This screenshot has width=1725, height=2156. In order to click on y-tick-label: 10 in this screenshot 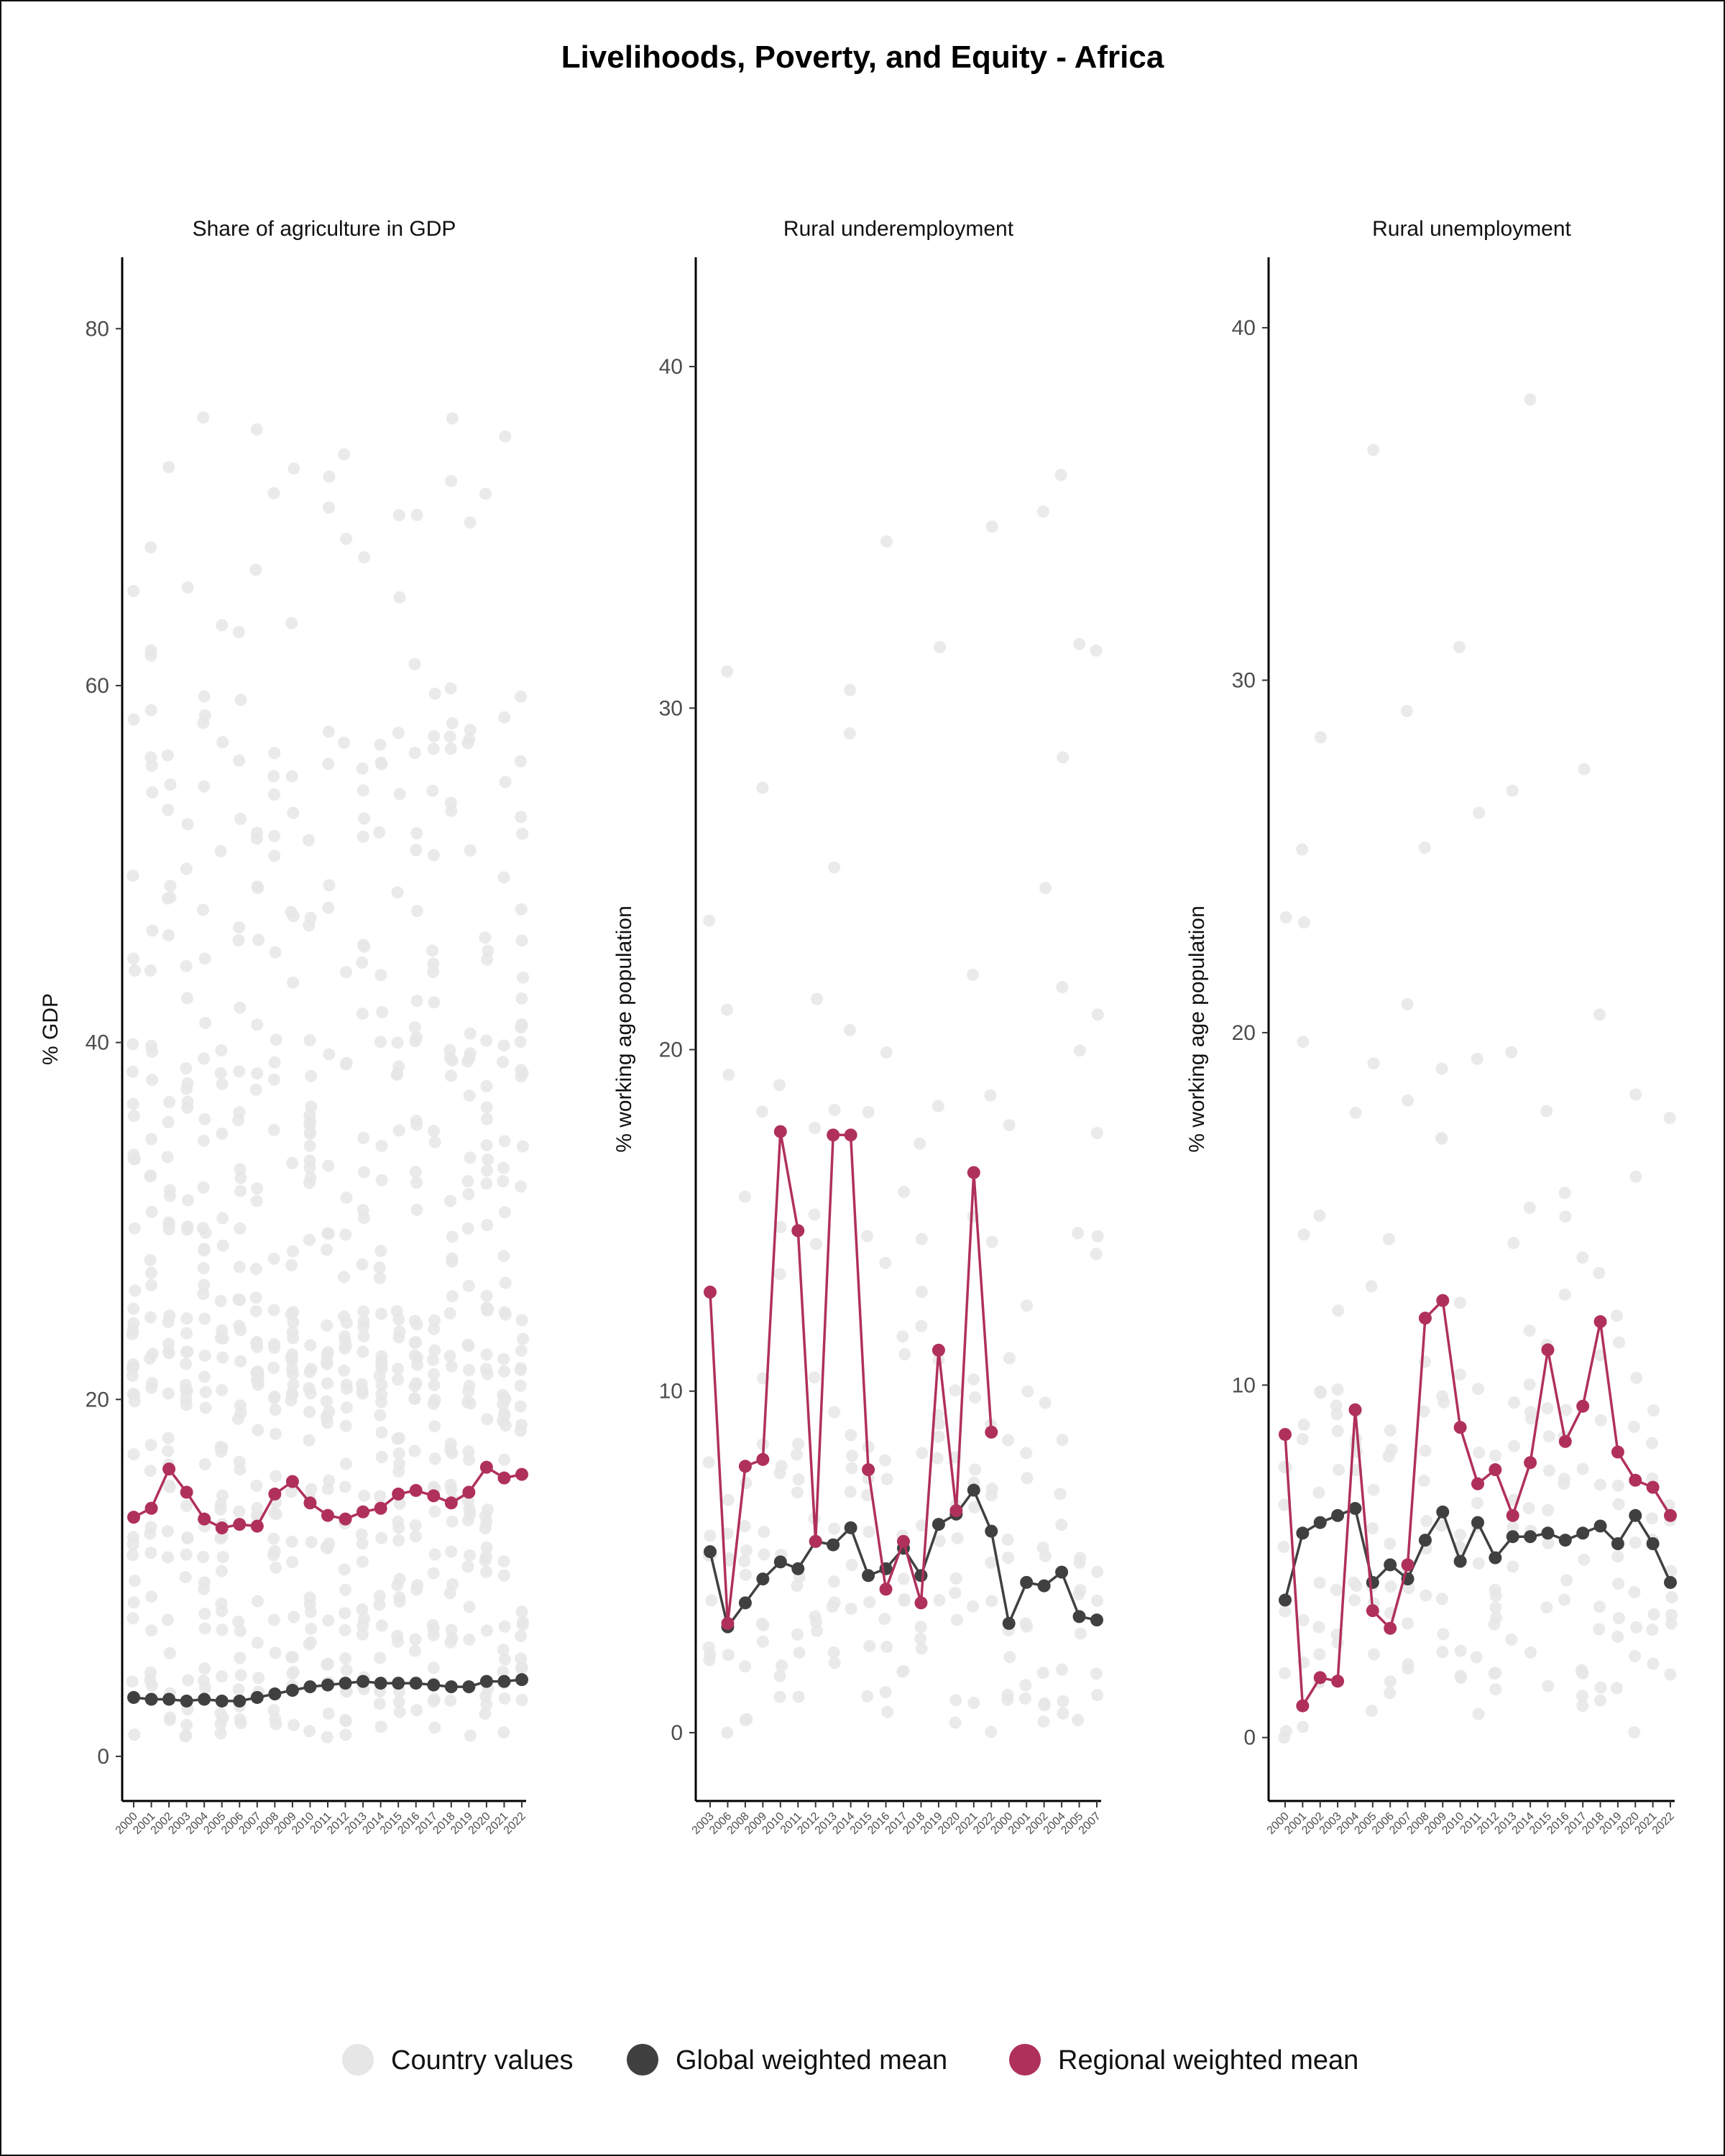, I will do `click(671, 1392)`.